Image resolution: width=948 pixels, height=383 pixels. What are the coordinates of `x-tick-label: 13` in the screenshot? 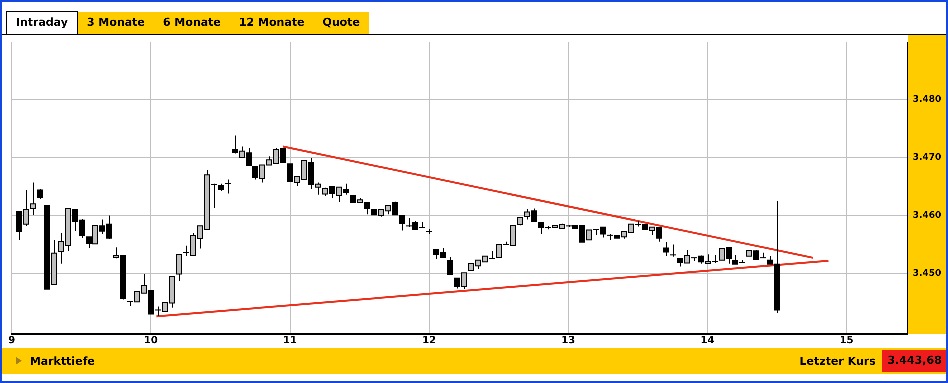 It's located at (569, 341).